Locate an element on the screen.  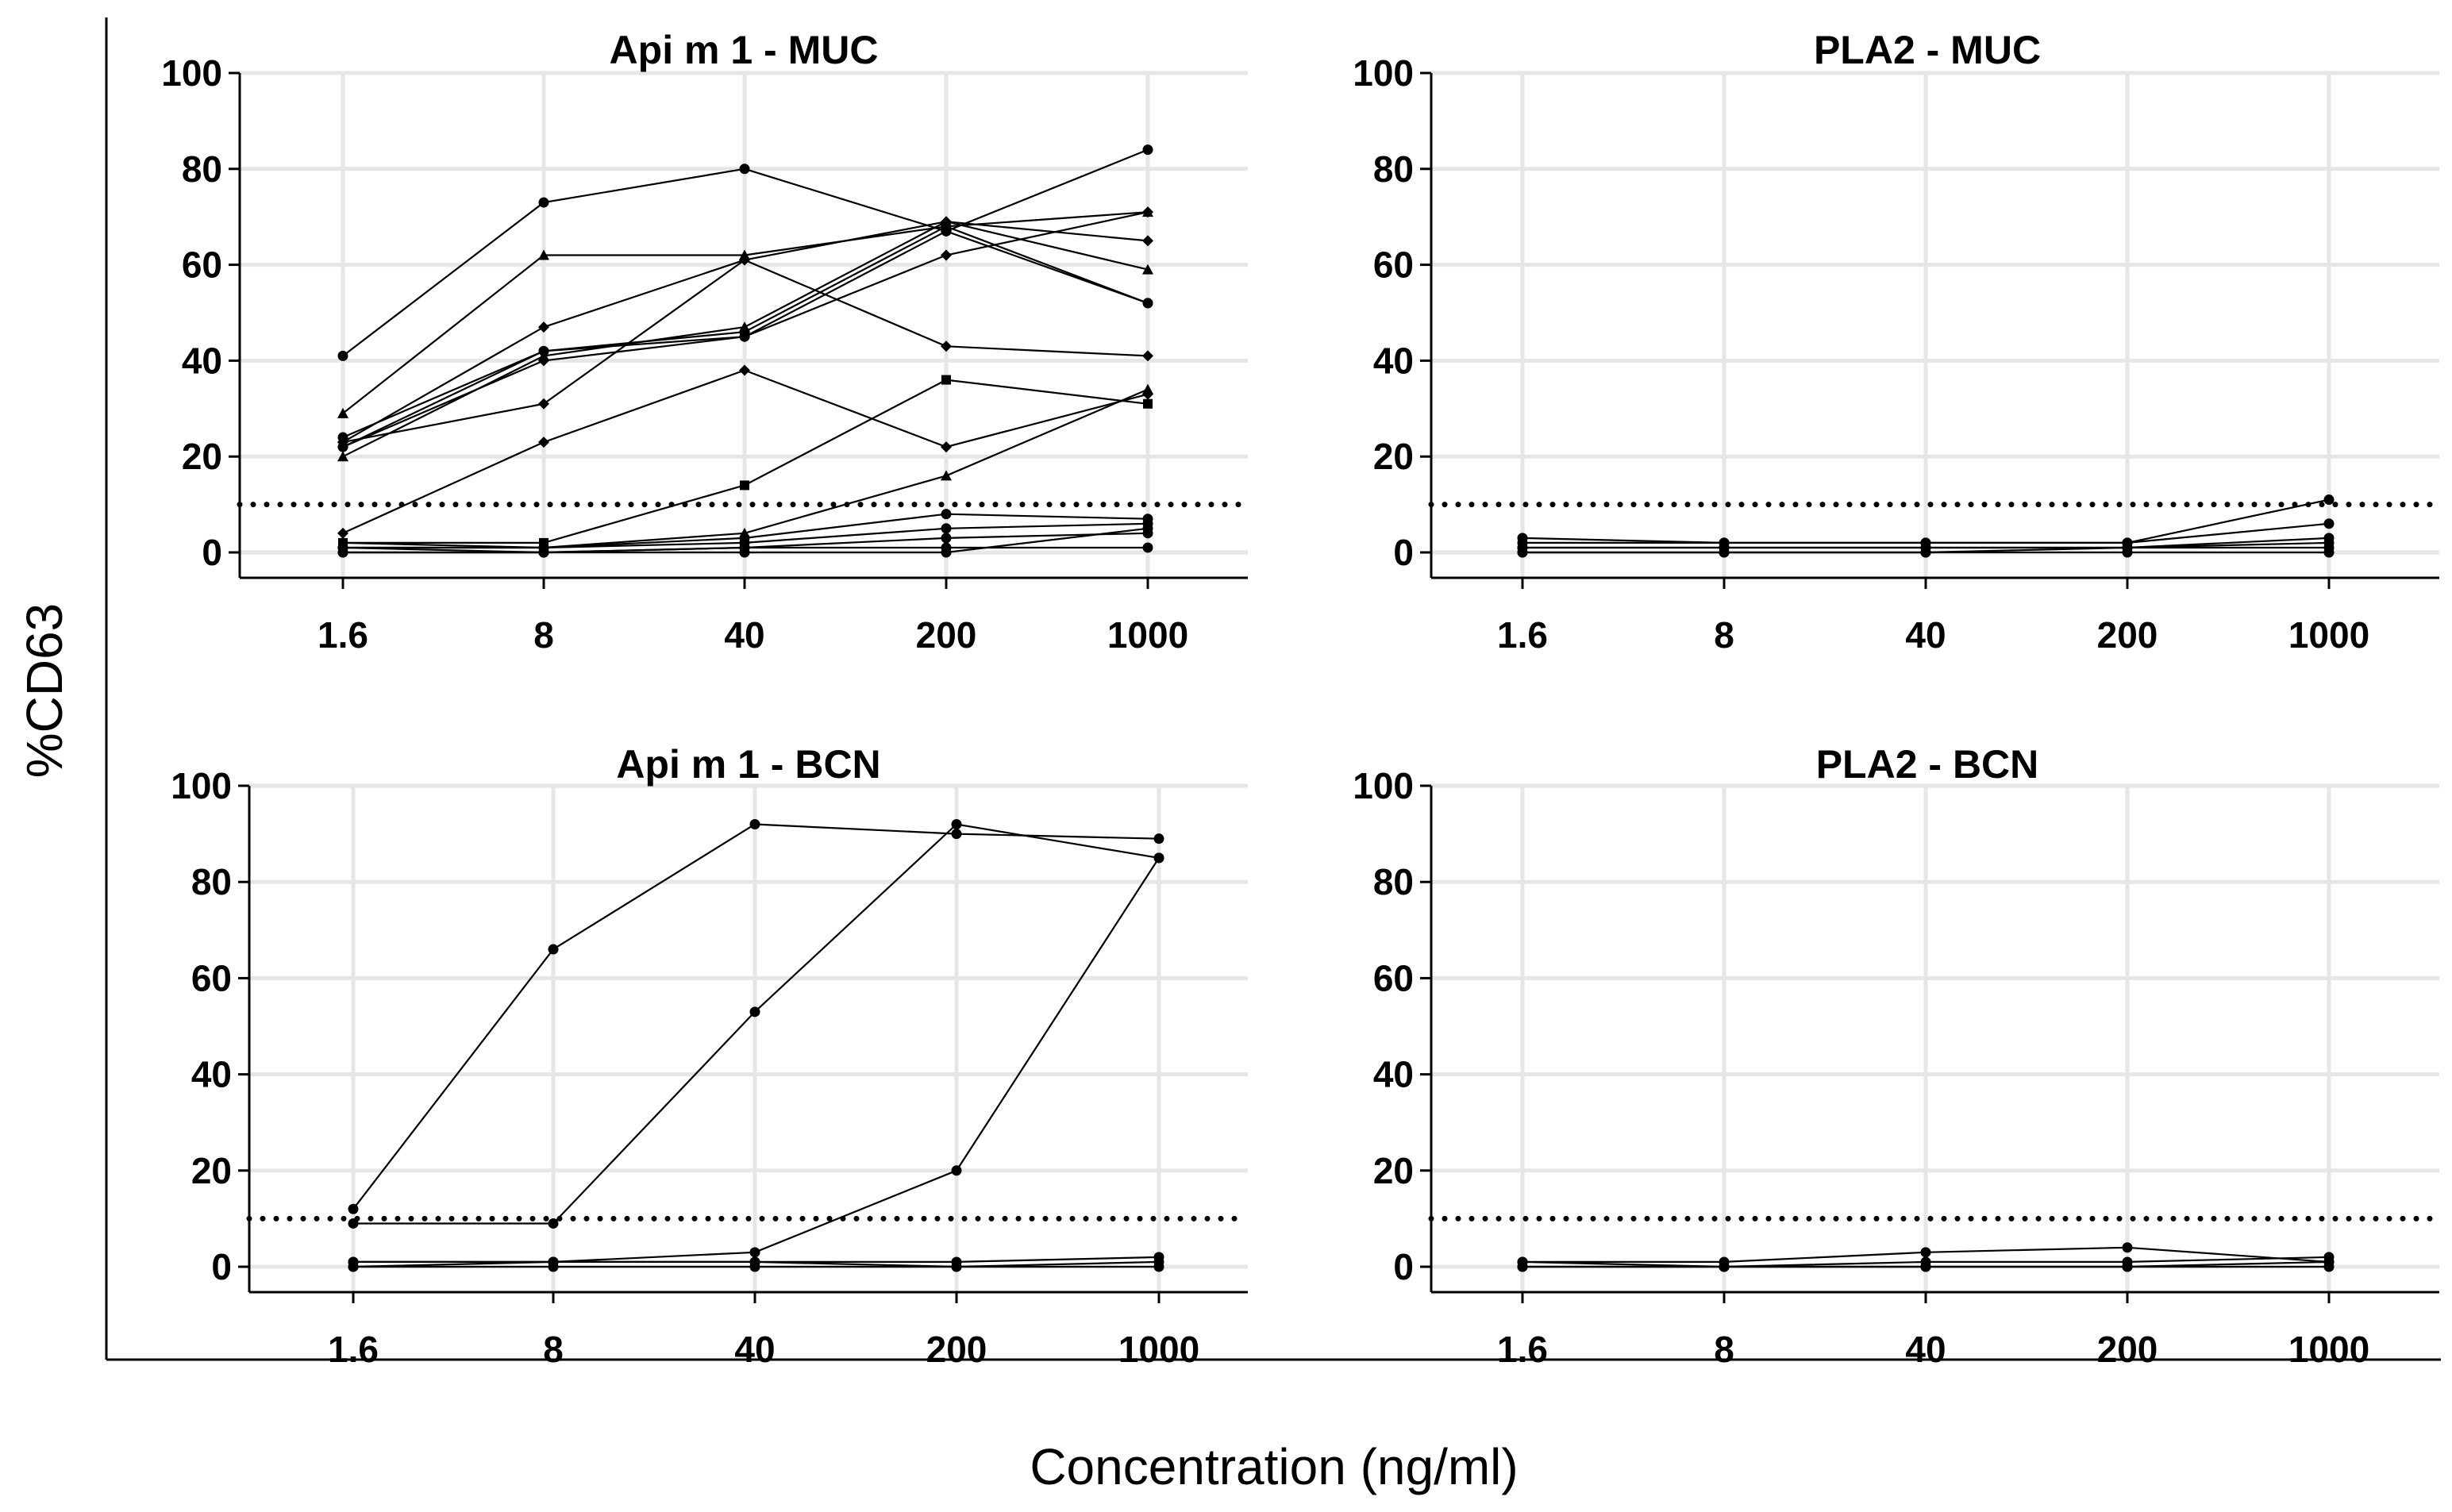
panel-title: Api m 1 - BCN is located at coordinates (748, 764).